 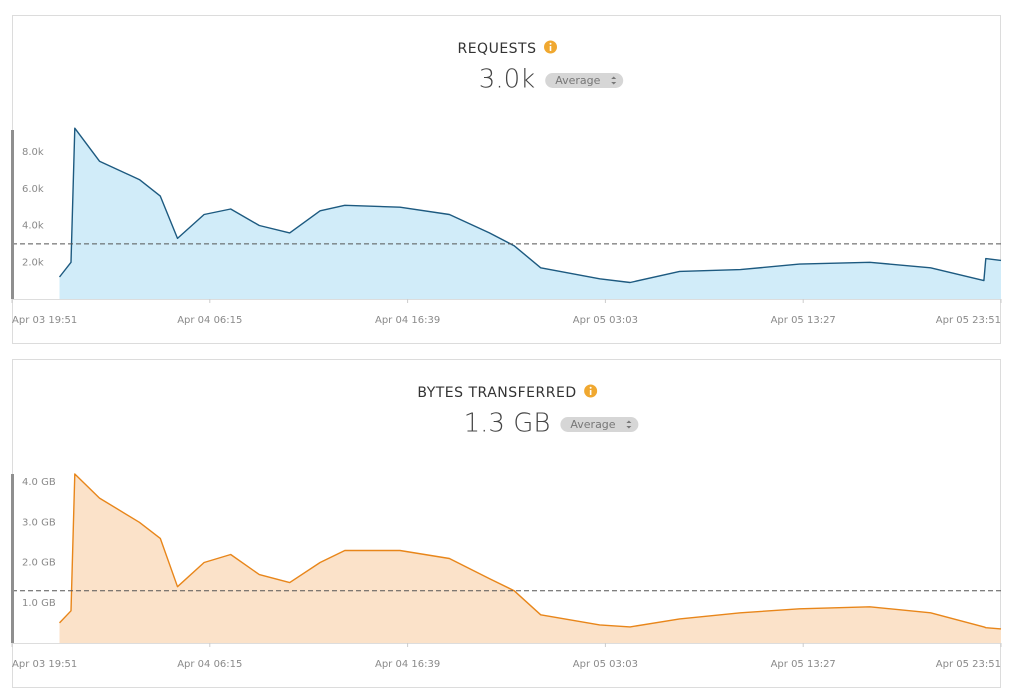 I want to click on y-tick-label: 6.0k, so click(x=33, y=189).